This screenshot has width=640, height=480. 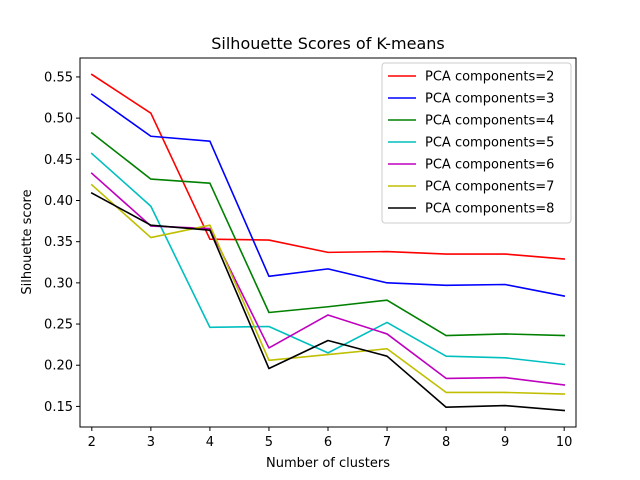 I want to click on legend-label: PCA components=4, so click(x=489, y=121).